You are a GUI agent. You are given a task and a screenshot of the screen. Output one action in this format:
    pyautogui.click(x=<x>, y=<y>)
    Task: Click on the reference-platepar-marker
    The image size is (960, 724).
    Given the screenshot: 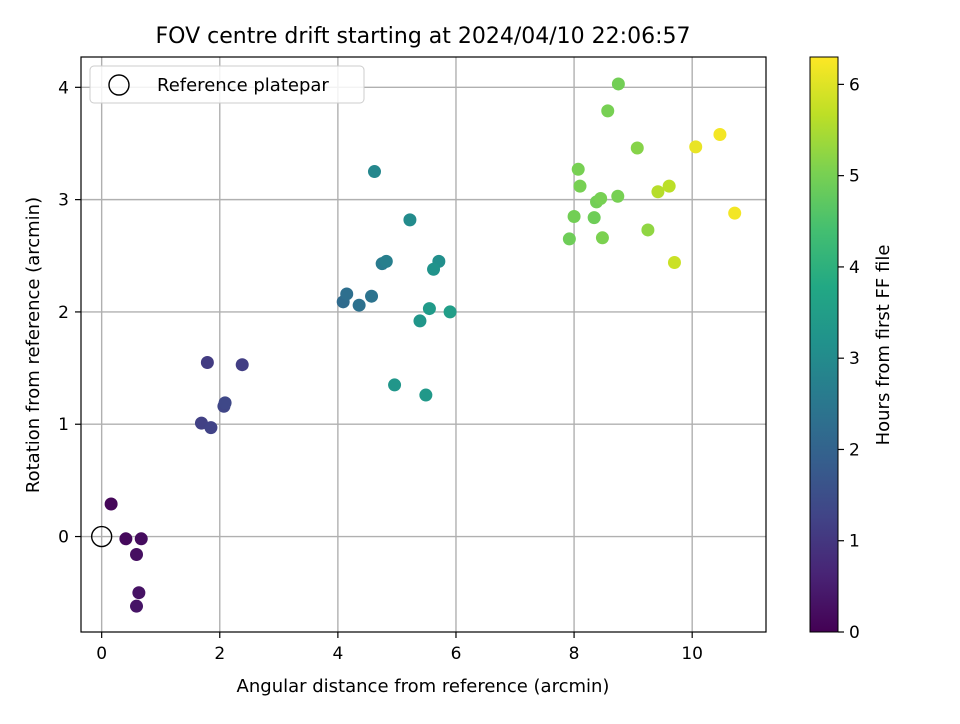 What is the action you would take?
    pyautogui.click(x=101, y=536)
    